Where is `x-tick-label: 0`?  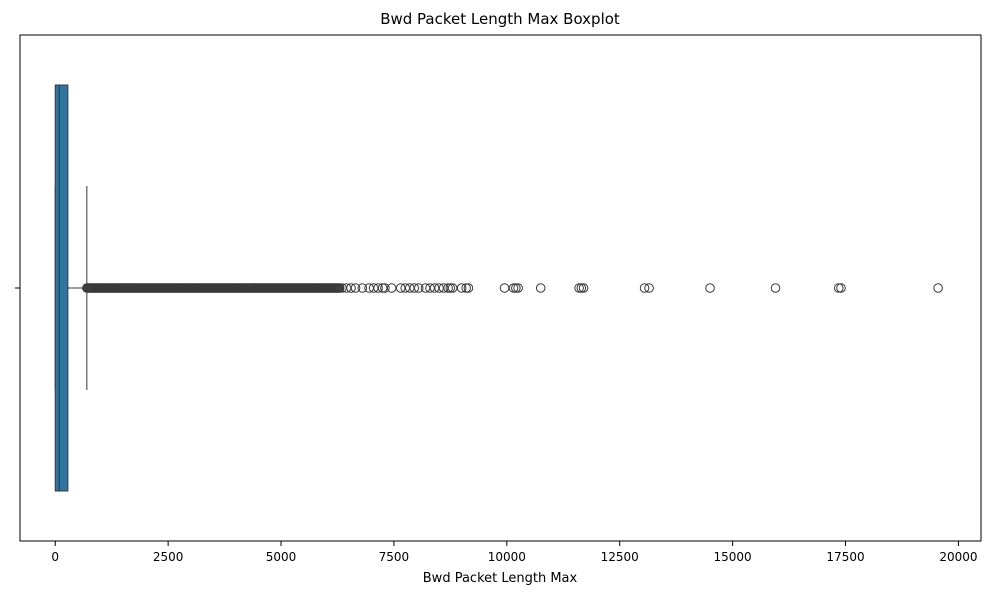
x-tick-label: 0 is located at coordinates (55, 557).